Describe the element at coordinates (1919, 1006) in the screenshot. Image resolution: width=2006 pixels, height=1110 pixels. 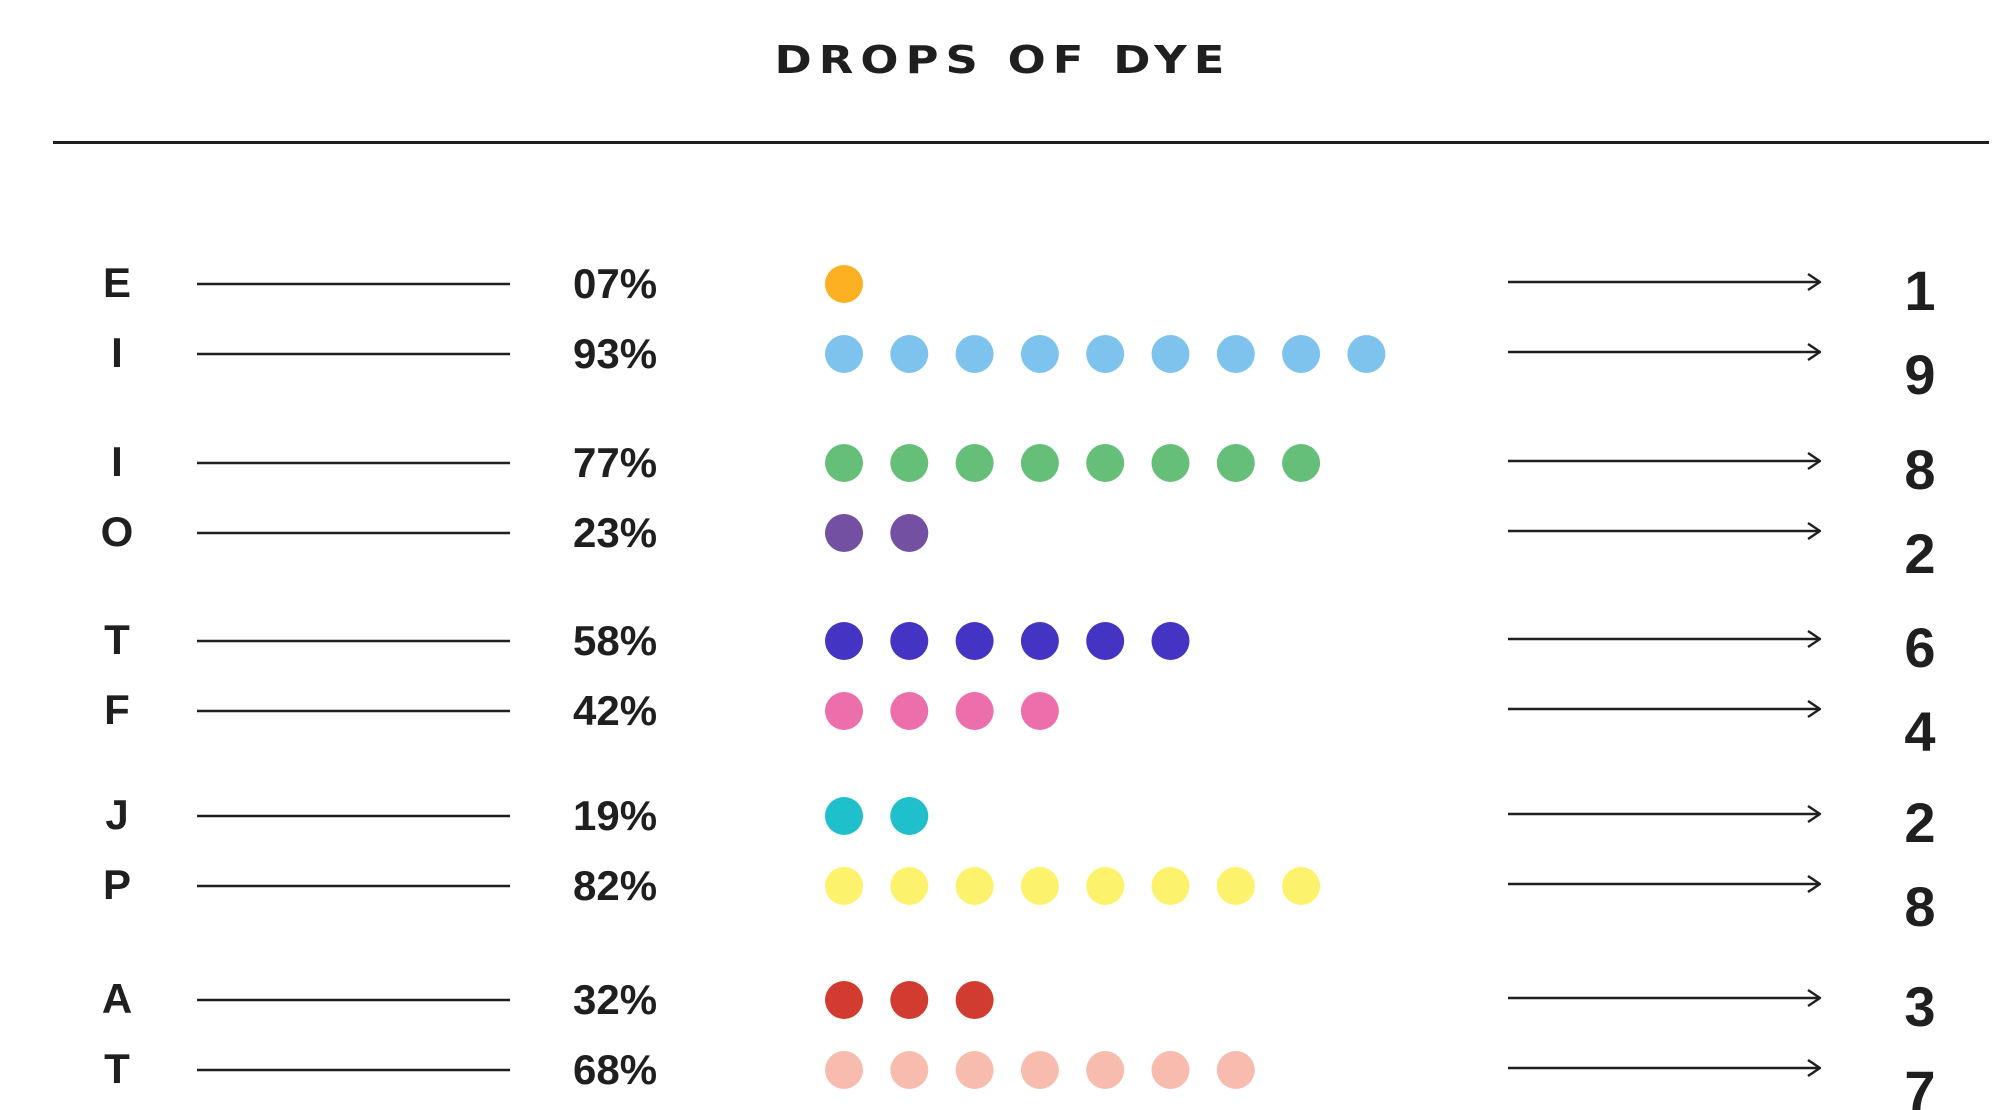
I see `row-count: 3` at that location.